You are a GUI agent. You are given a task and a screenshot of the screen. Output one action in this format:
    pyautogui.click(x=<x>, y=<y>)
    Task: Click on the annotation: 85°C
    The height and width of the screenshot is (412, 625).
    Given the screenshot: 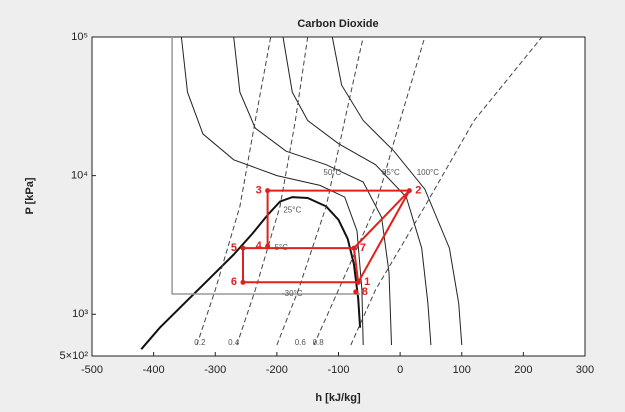 What is the action you would take?
    pyautogui.click(x=391, y=172)
    